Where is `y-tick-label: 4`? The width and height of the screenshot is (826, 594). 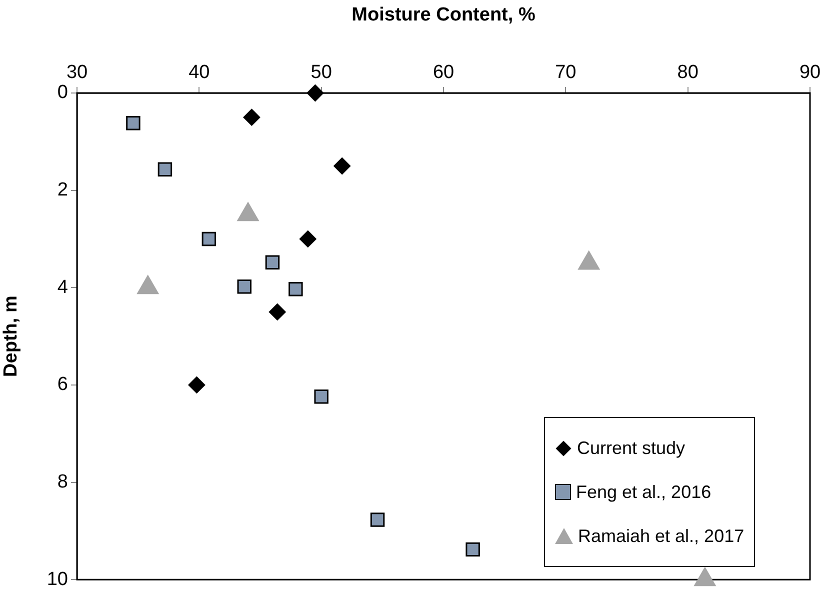 y-tick-label: 4 is located at coordinates (62, 287).